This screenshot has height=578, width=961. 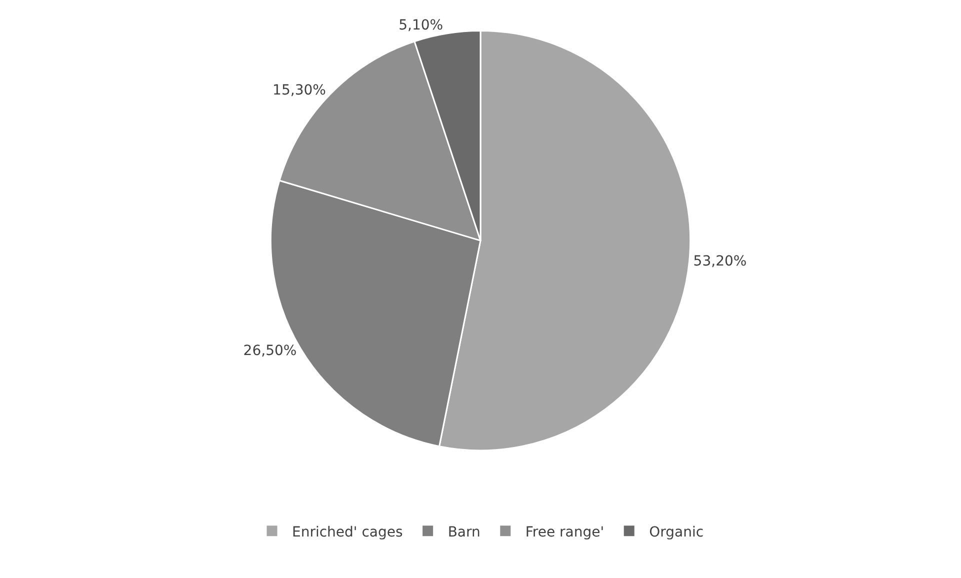 I want to click on data-label: 26,50%, so click(x=270, y=350).